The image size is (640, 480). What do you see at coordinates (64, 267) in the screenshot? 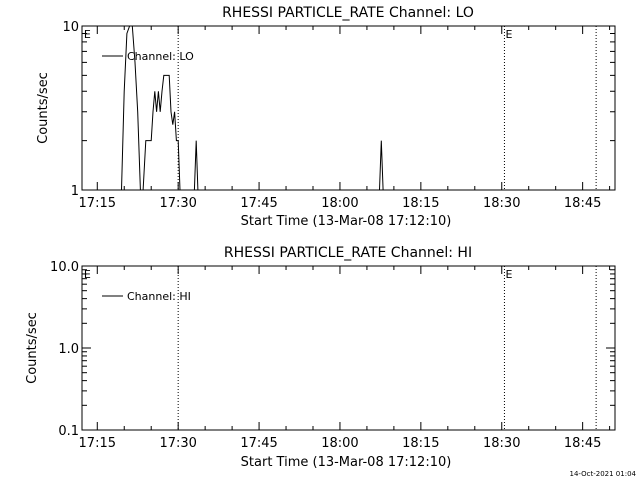
I see `y-tick-label: 10.0` at bounding box center [64, 267].